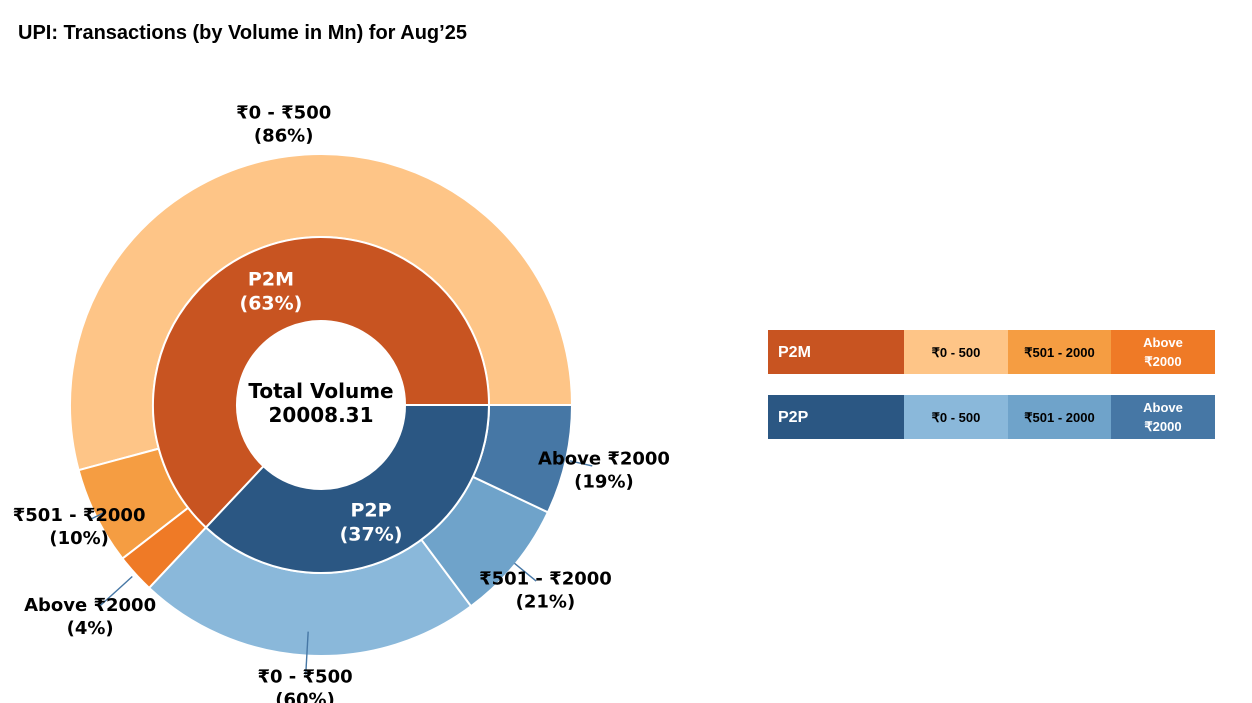  What do you see at coordinates (271, 279) in the screenshot?
I see `inner-label-p2m: P2M` at bounding box center [271, 279].